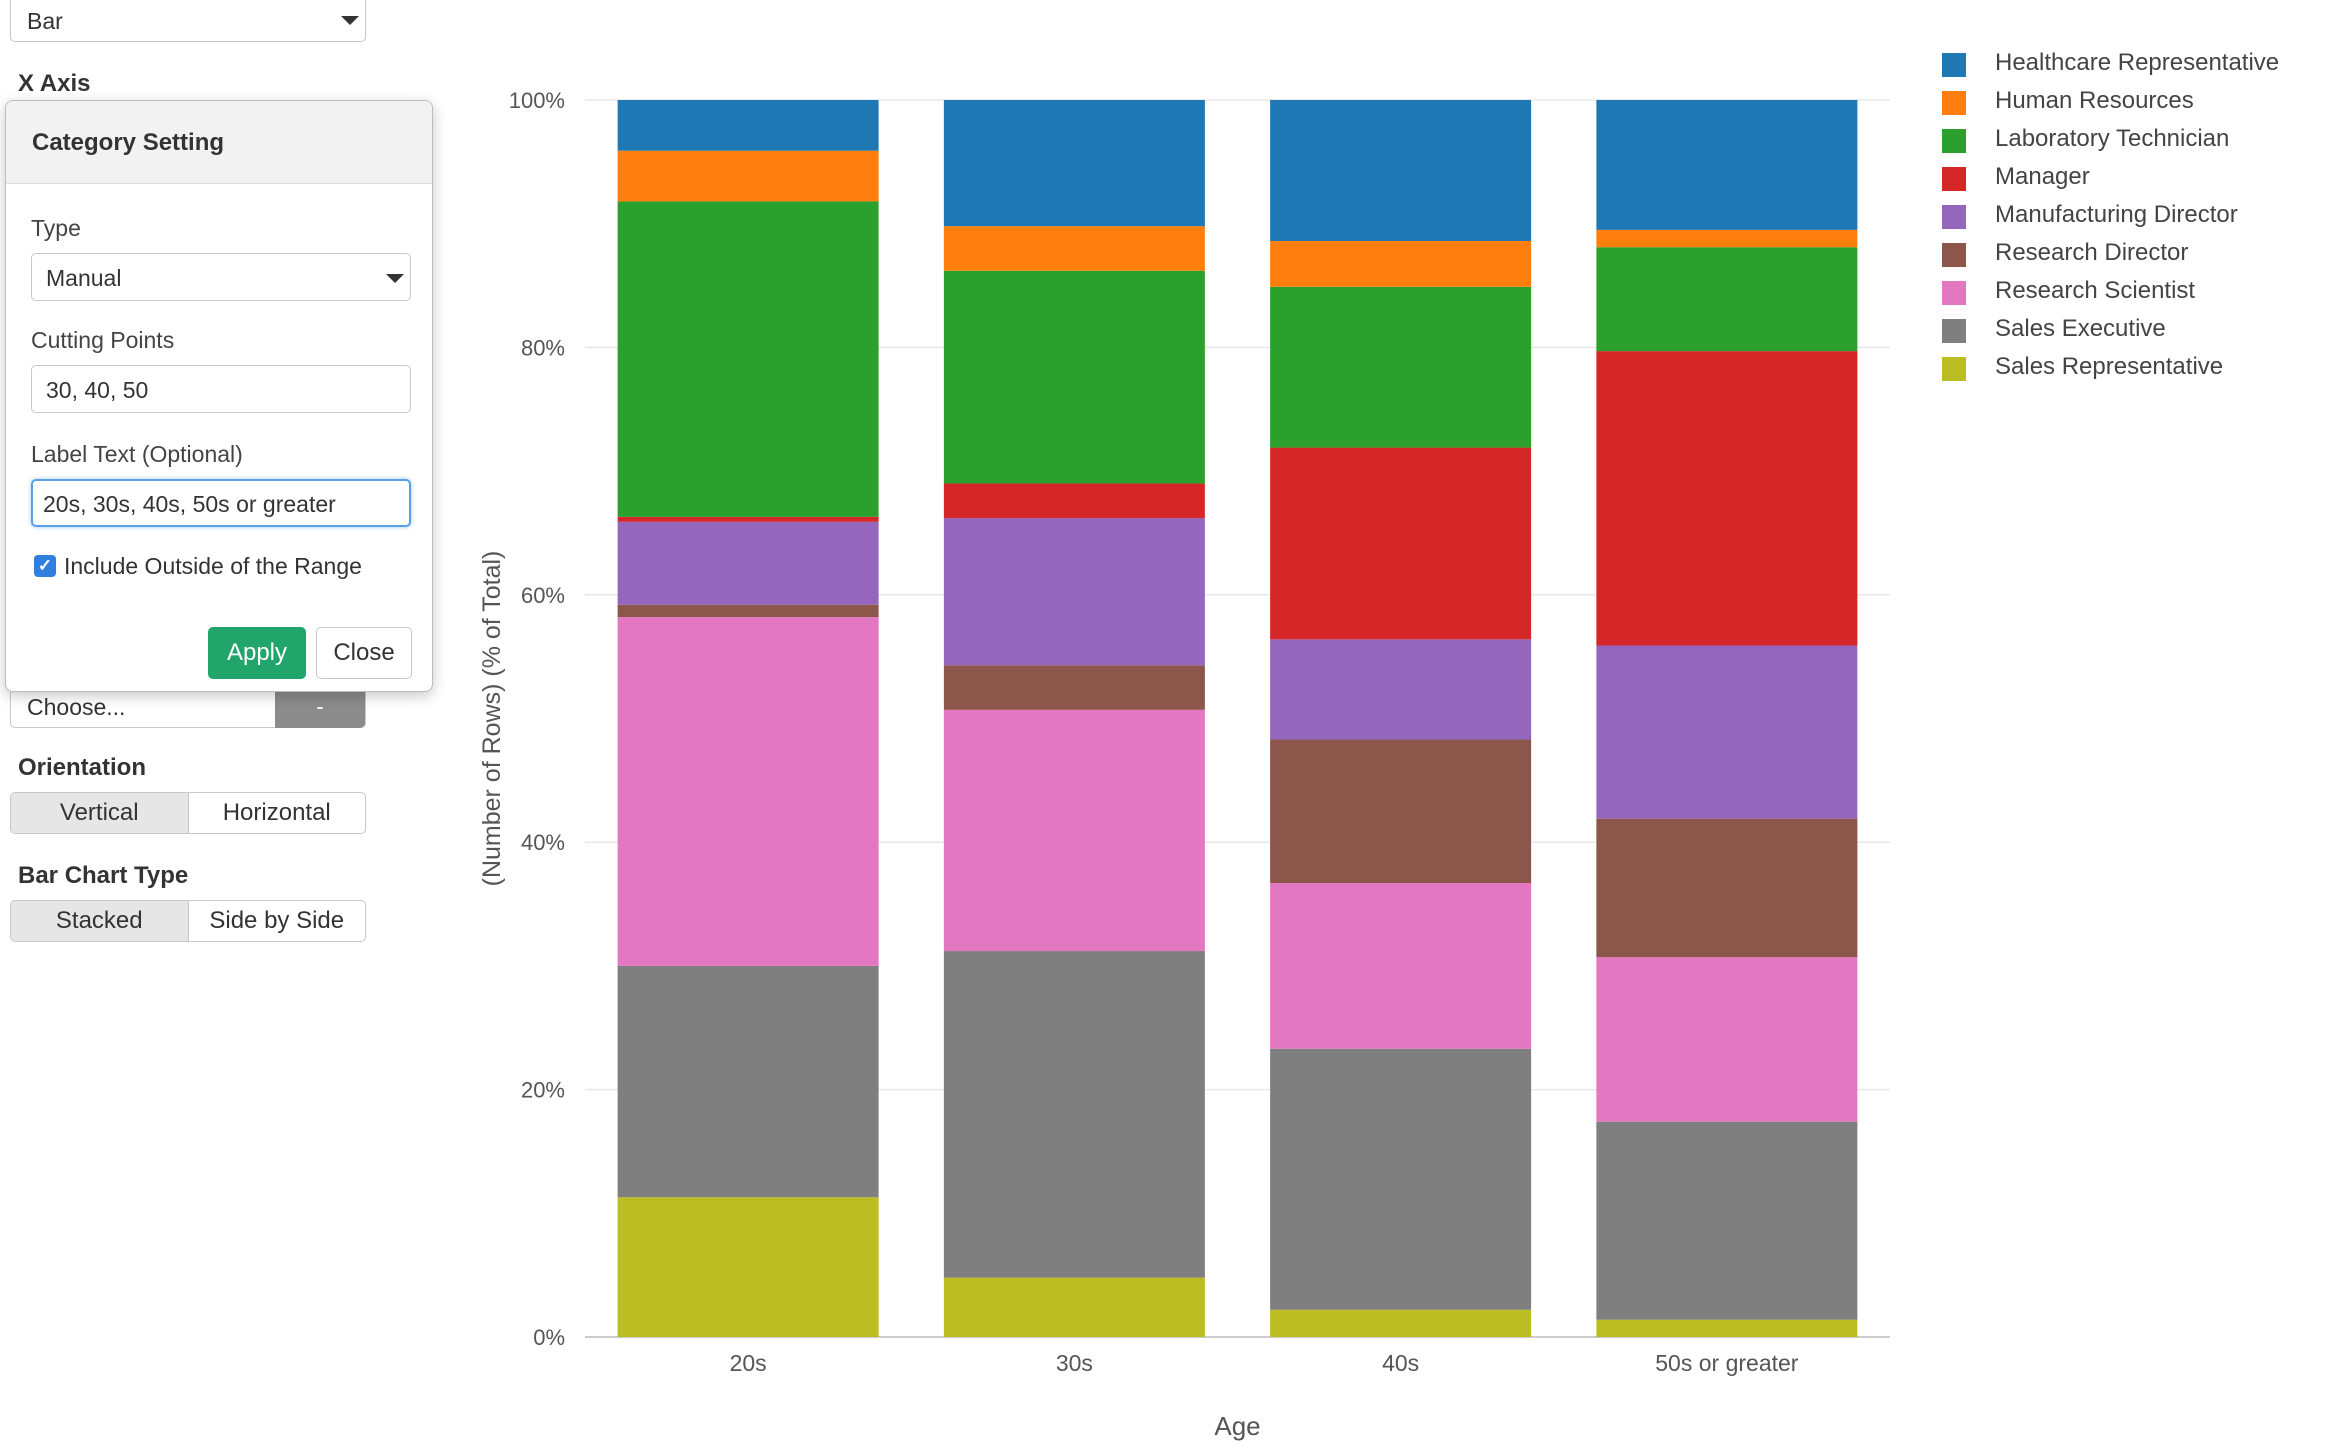 Image resolution: width=2326 pixels, height=1454 pixels. Describe the element at coordinates (257, 653) in the screenshot. I see `apply-button: Apply` at that location.